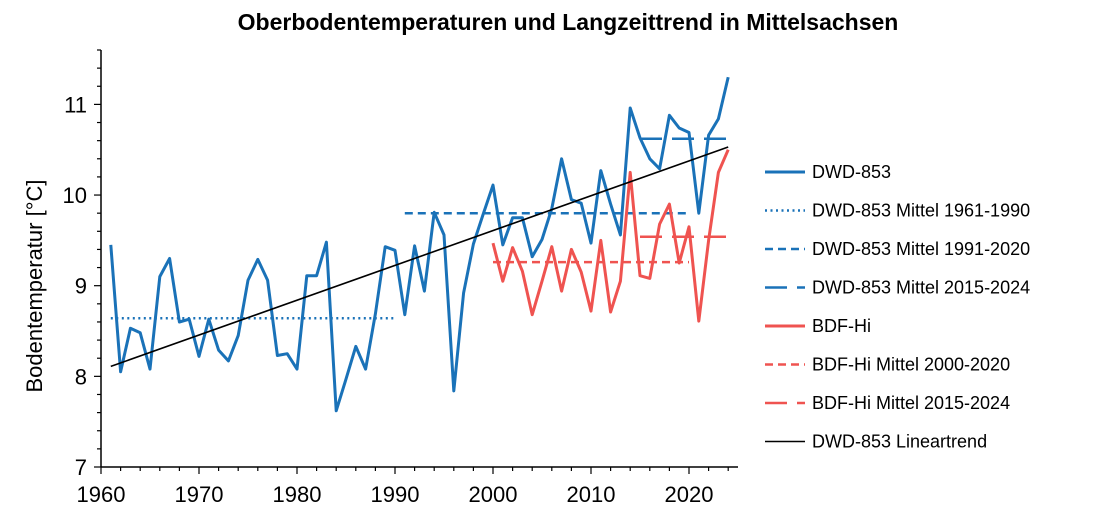  What do you see at coordinates (81, 286) in the screenshot?
I see `y-tick-label: 9` at bounding box center [81, 286].